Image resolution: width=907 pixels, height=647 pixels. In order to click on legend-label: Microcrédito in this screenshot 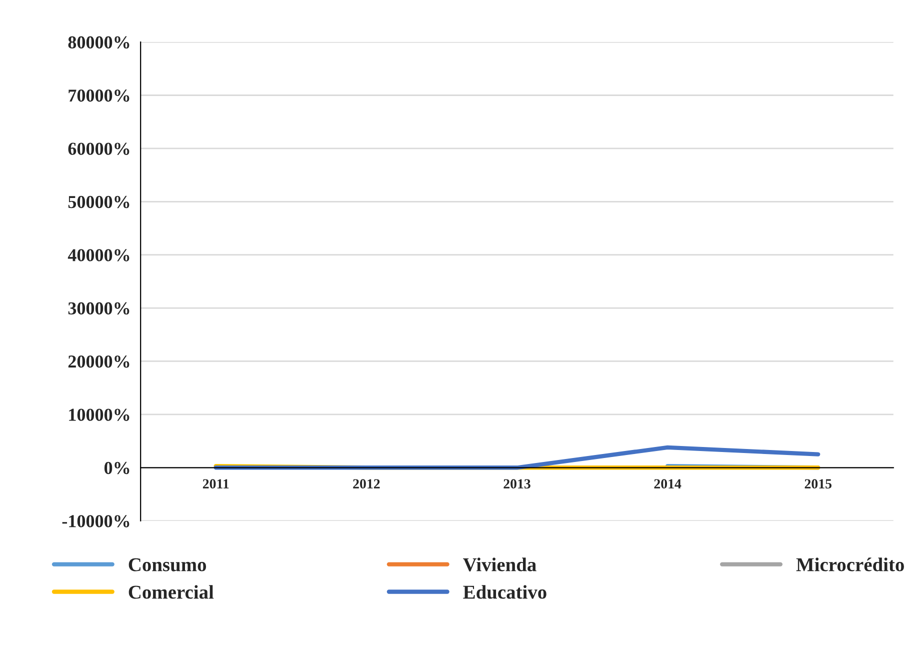, I will do `click(850, 565)`.